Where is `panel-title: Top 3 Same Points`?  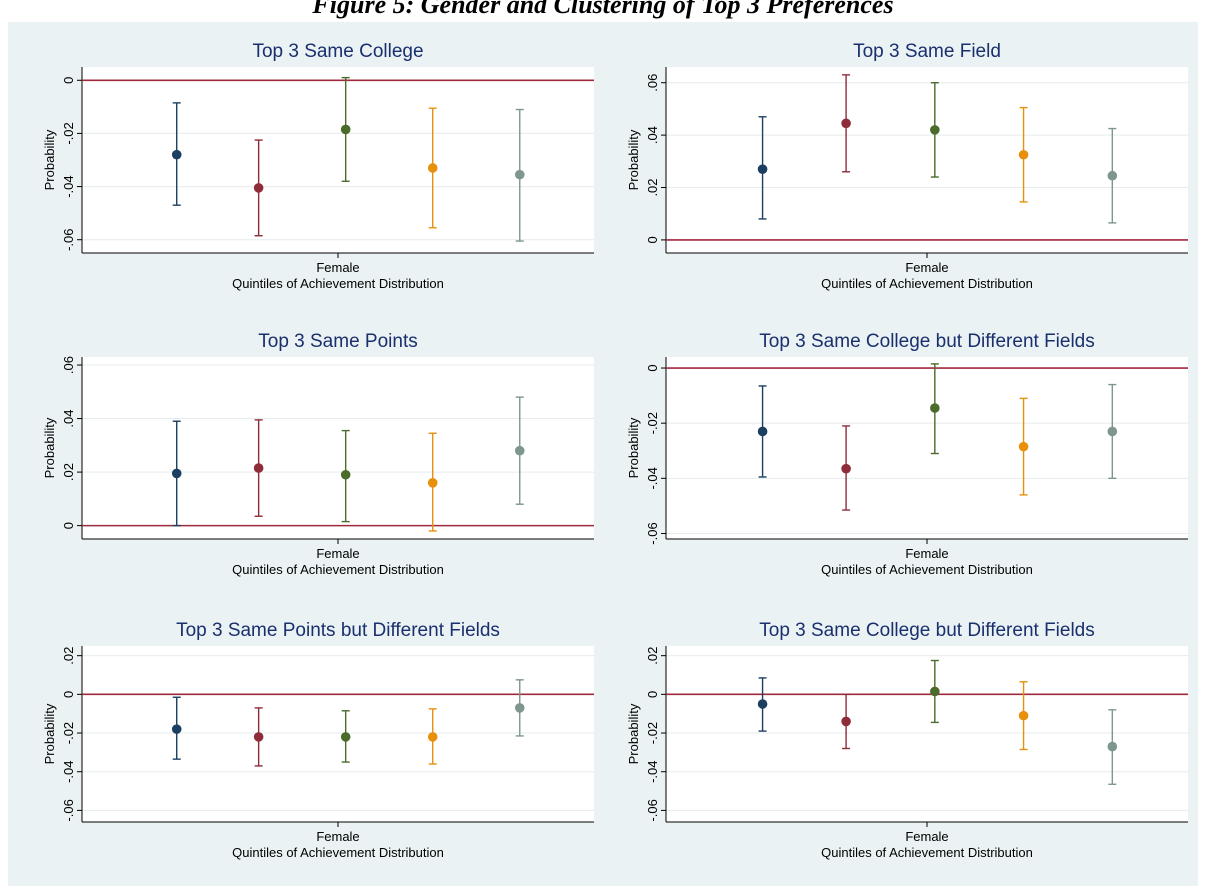 panel-title: Top 3 Same Points is located at coordinates (337, 341).